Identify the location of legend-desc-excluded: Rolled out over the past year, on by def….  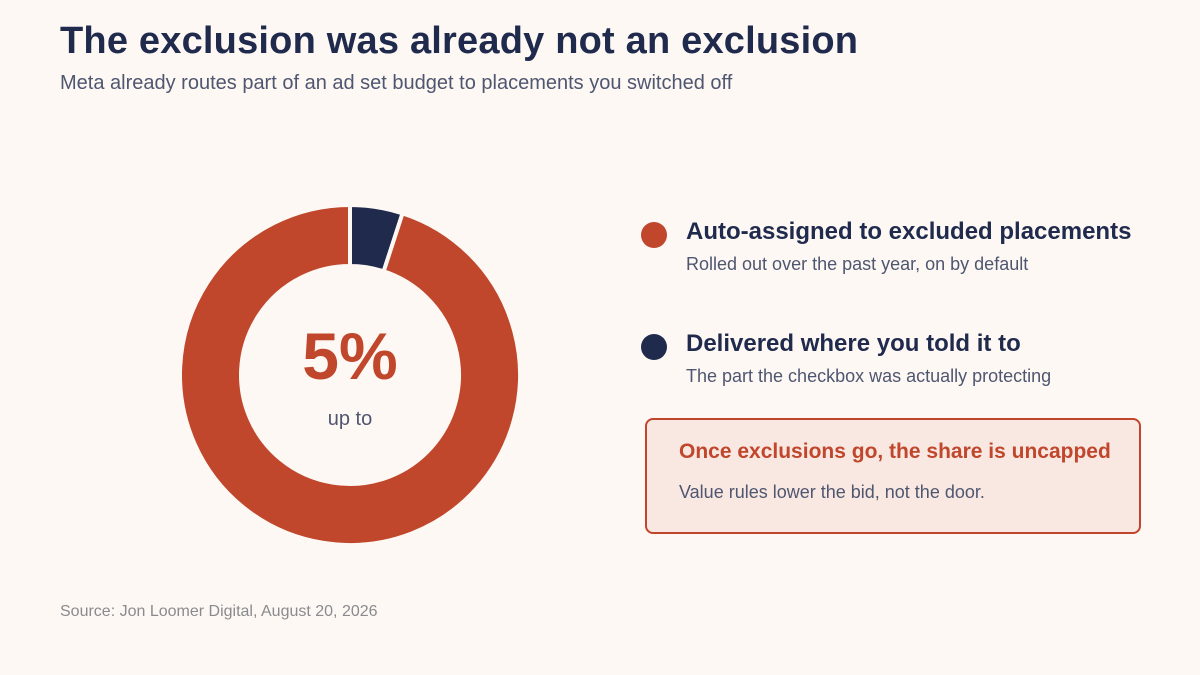
(857, 264).